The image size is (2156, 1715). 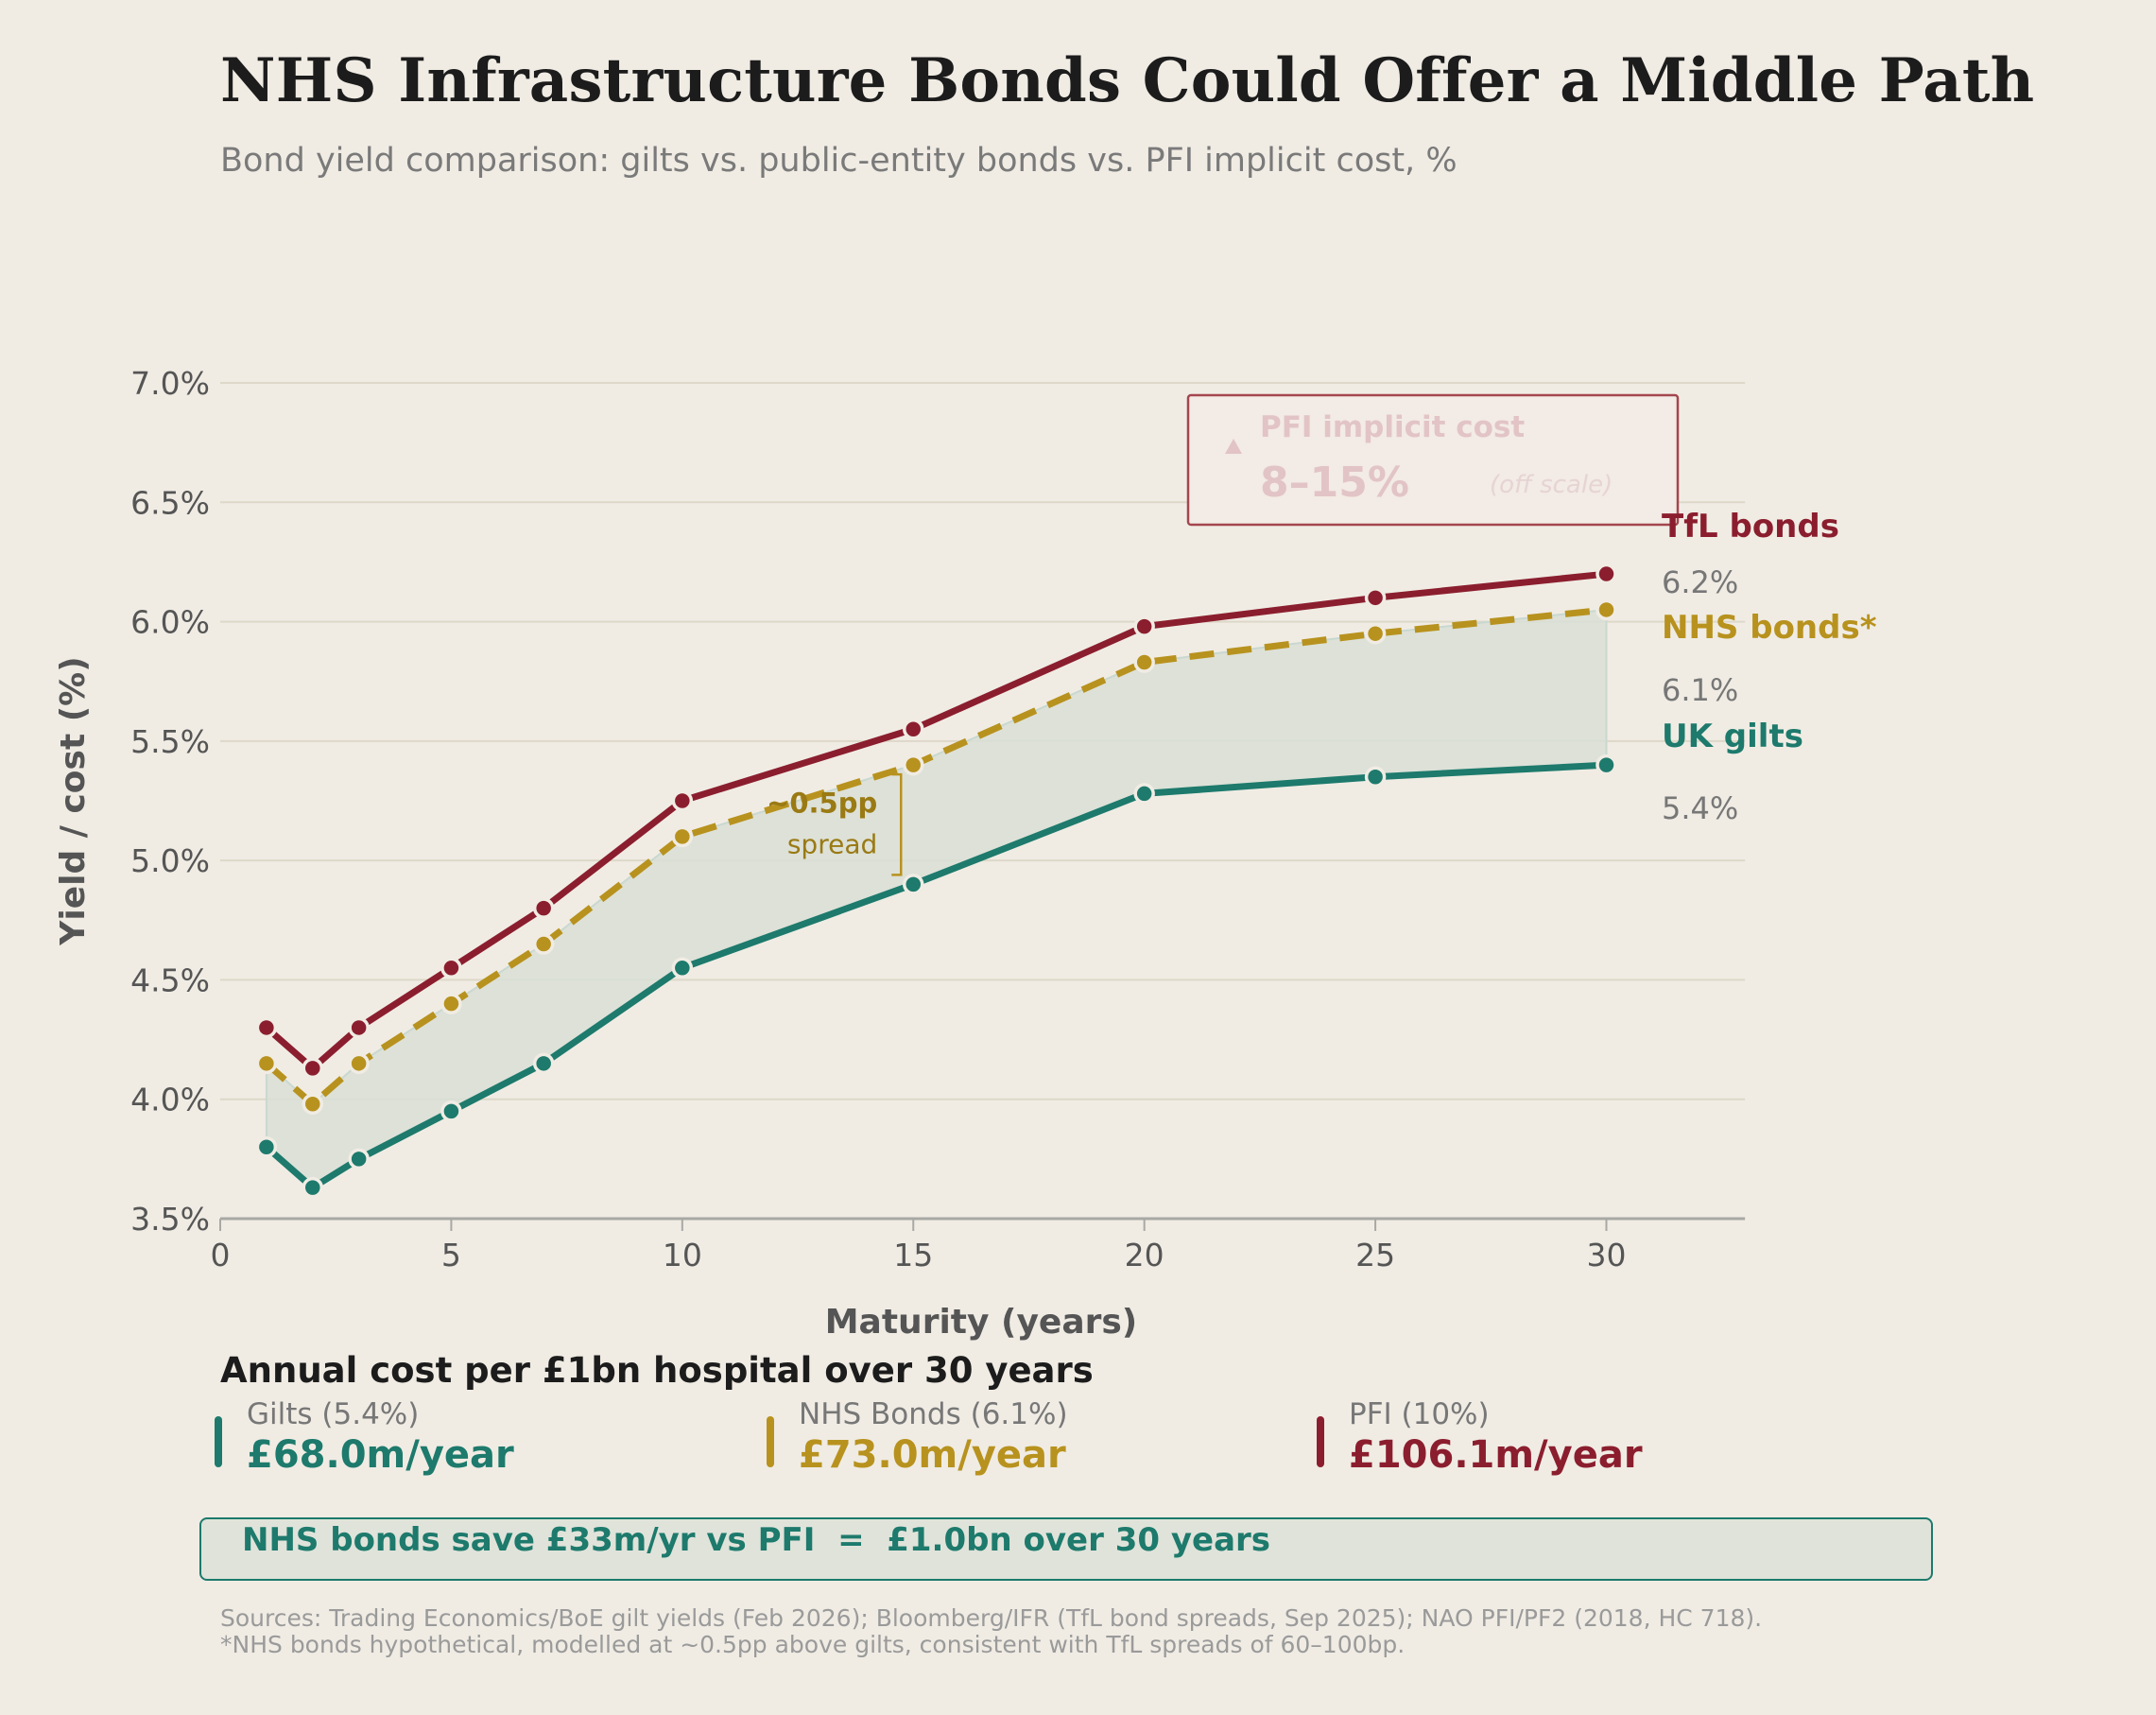 What do you see at coordinates (170, 384) in the screenshot?
I see `y-tick-label: 7.0%` at bounding box center [170, 384].